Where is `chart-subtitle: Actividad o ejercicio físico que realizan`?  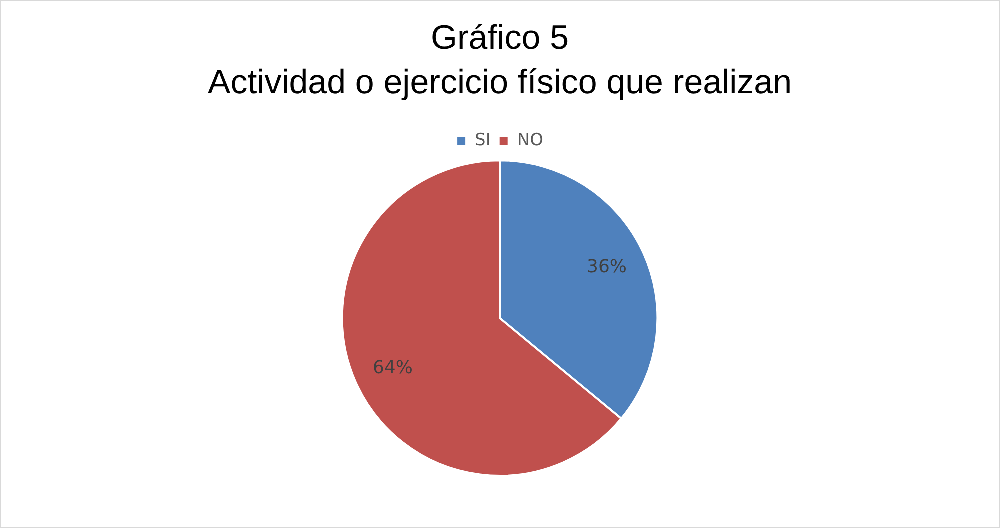
chart-subtitle: Actividad o ejercicio físico que realizan is located at coordinates (500, 83).